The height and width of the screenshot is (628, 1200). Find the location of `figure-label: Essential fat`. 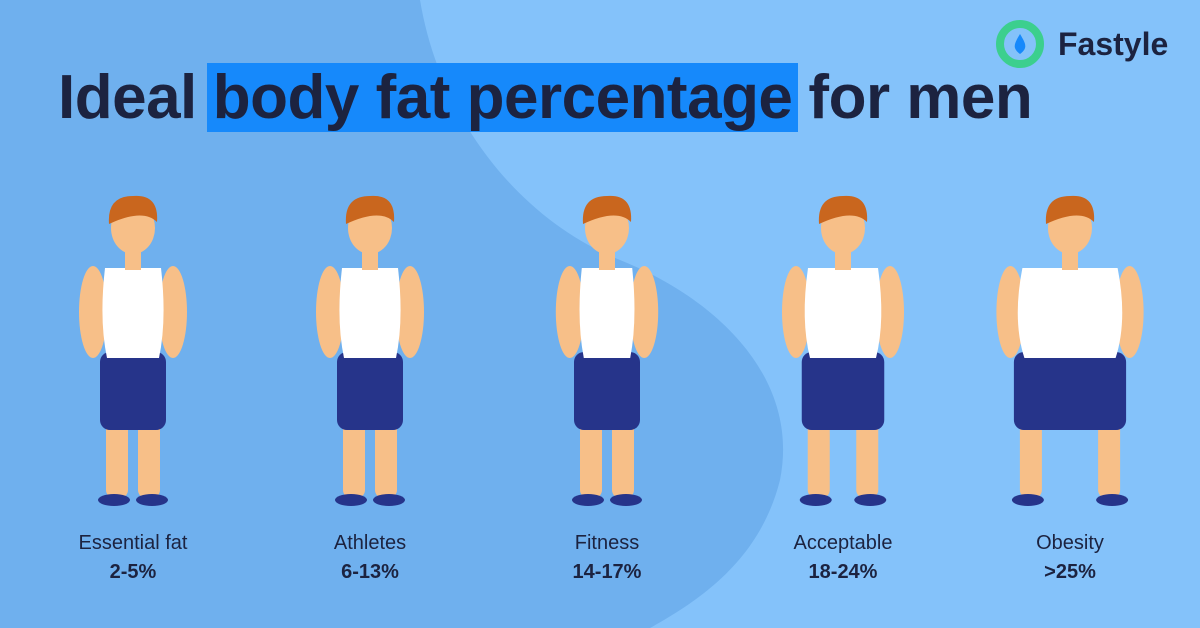

figure-label: Essential fat is located at coordinates (133, 543).